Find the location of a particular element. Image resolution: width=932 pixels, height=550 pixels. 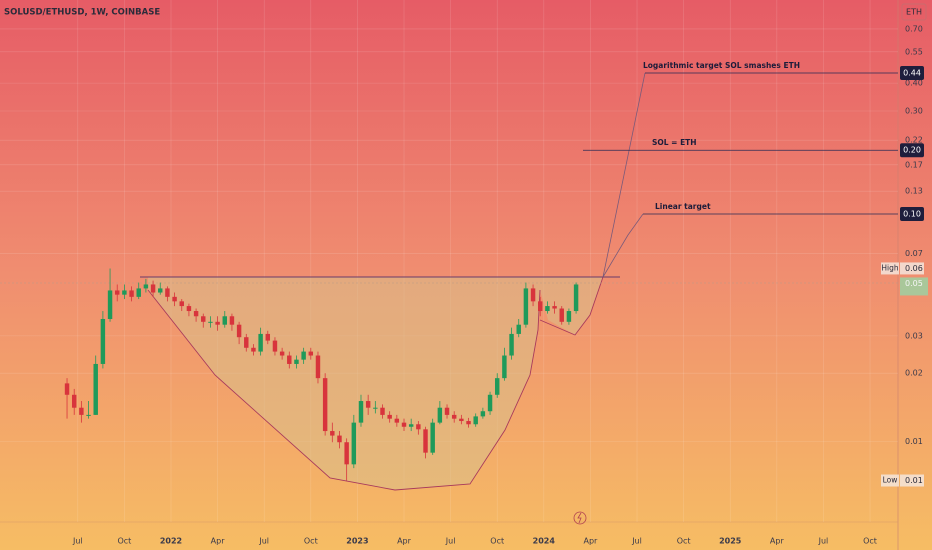

event-icon-bolt is located at coordinates (579, 518).